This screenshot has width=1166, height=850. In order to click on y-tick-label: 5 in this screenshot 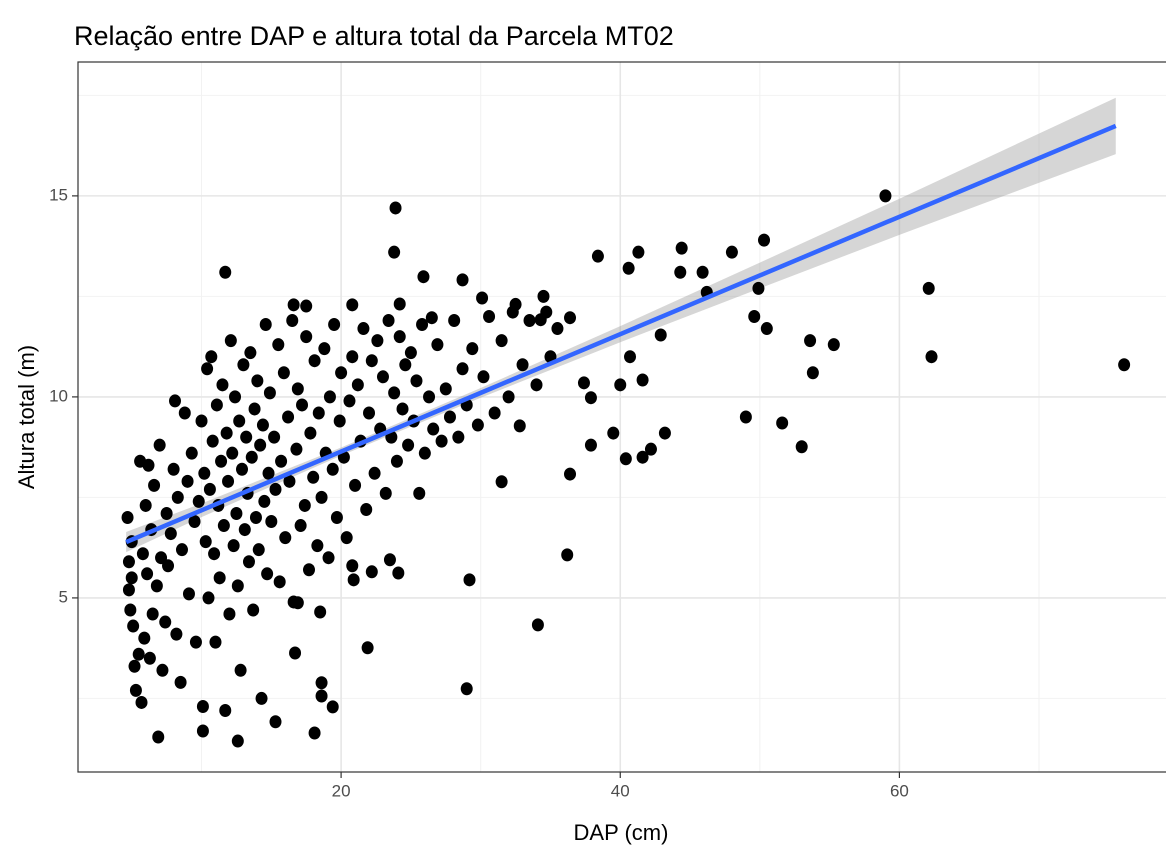, I will do `click(63, 596)`.